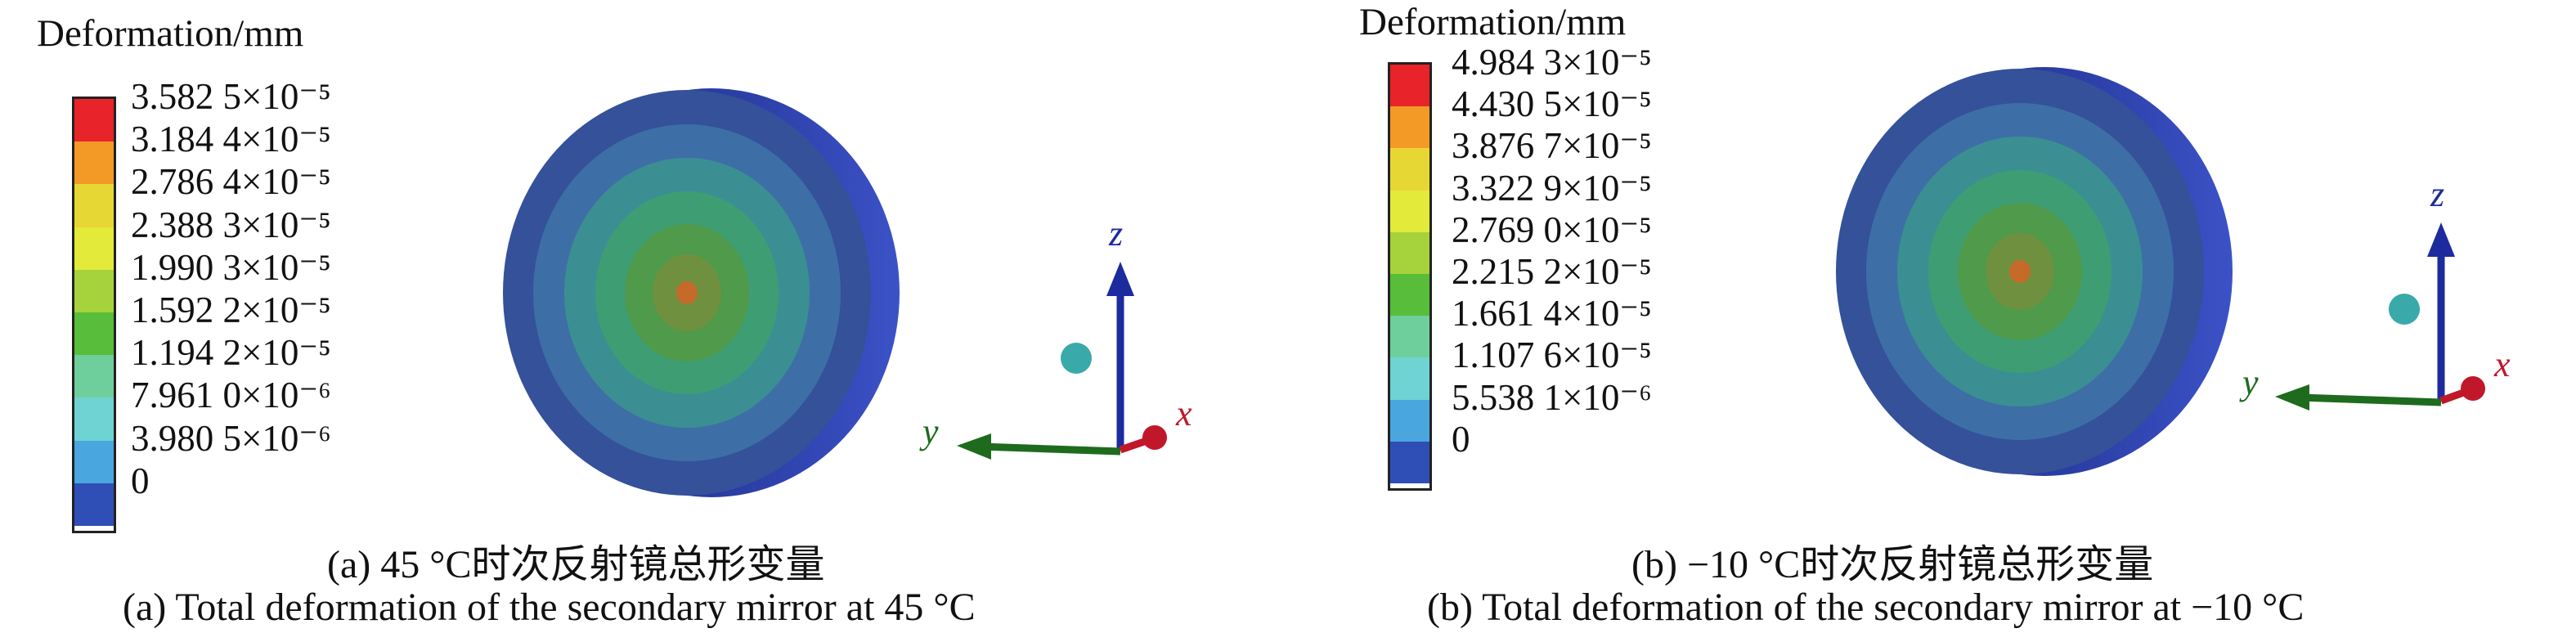  Describe the element at coordinates (231, 97) in the screenshot. I see `scale-tick-label: 3.582 5×10⁻⁵` at that location.